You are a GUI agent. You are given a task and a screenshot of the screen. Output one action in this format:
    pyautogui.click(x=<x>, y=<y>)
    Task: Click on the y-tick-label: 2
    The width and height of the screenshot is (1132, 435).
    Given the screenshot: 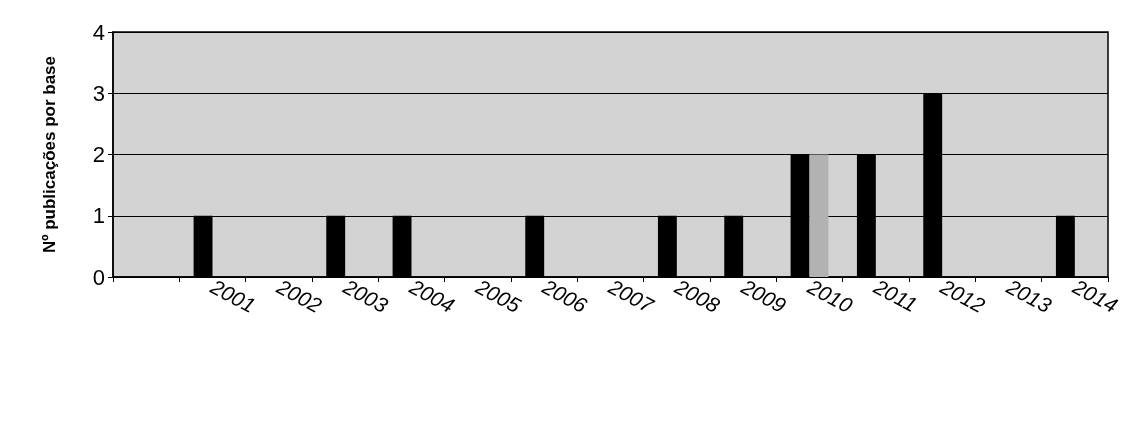 What is the action you would take?
    pyautogui.click(x=98, y=154)
    